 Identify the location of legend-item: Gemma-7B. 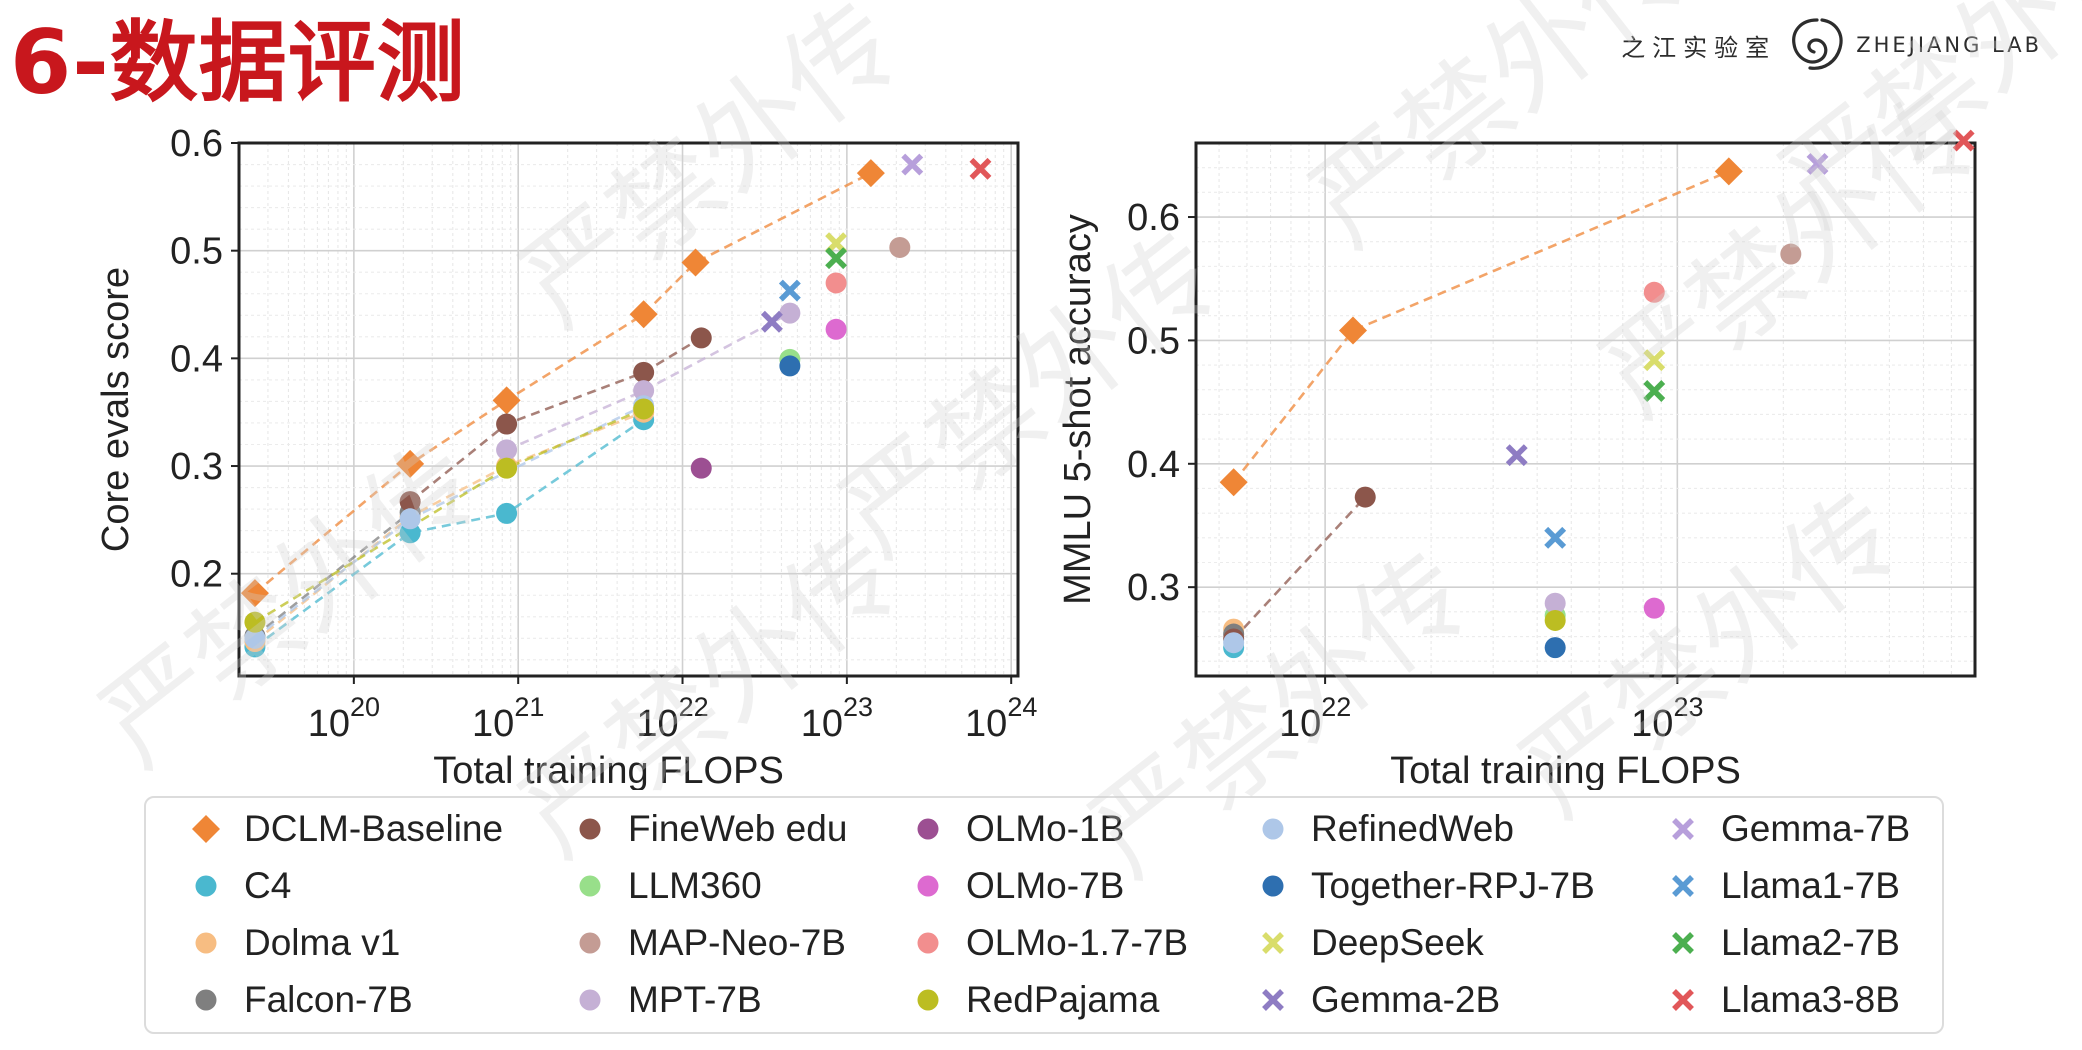
(1786, 829).